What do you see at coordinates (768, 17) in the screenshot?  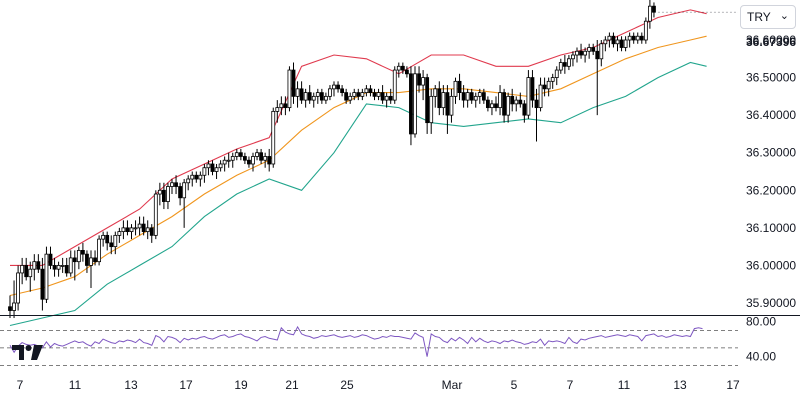 I see `currency-select: TRY ⌄` at bounding box center [768, 17].